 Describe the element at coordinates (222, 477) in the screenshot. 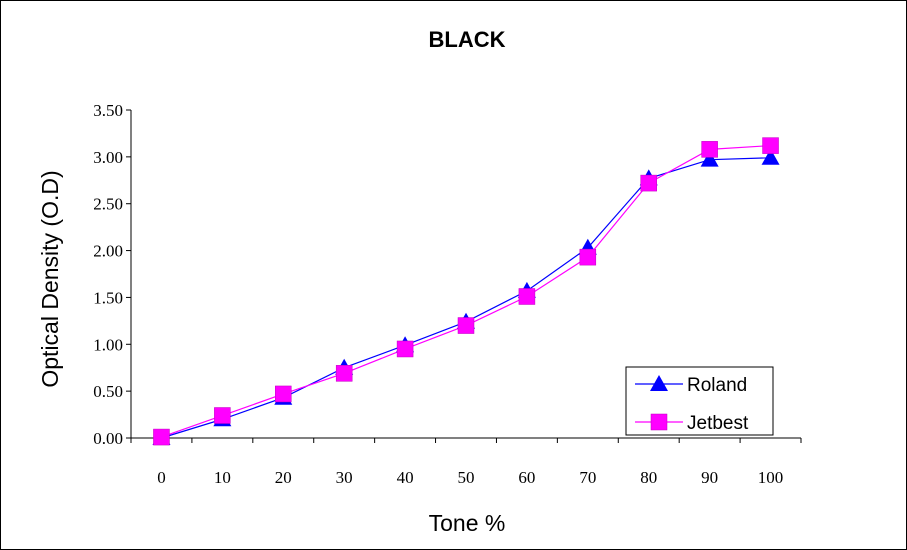

I see `x-tick-label: 10` at that location.